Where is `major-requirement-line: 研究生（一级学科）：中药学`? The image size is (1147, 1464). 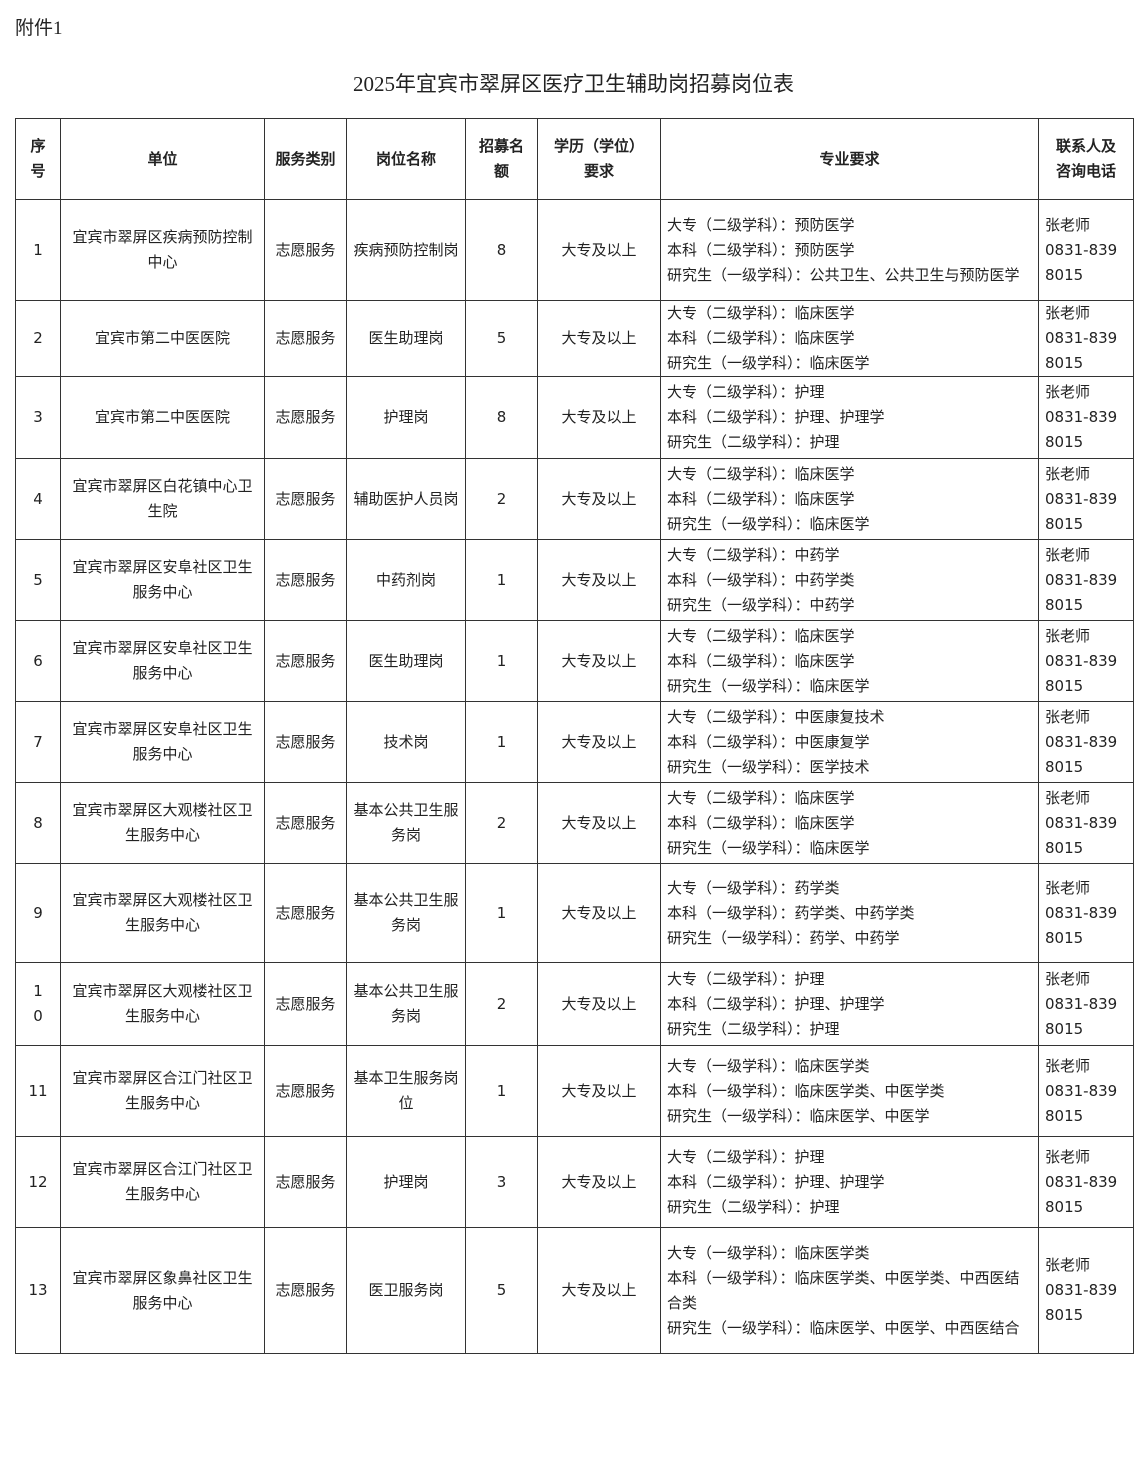 major-requirement-line: 研究生（一级学科）：中药学 is located at coordinates (761, 604).